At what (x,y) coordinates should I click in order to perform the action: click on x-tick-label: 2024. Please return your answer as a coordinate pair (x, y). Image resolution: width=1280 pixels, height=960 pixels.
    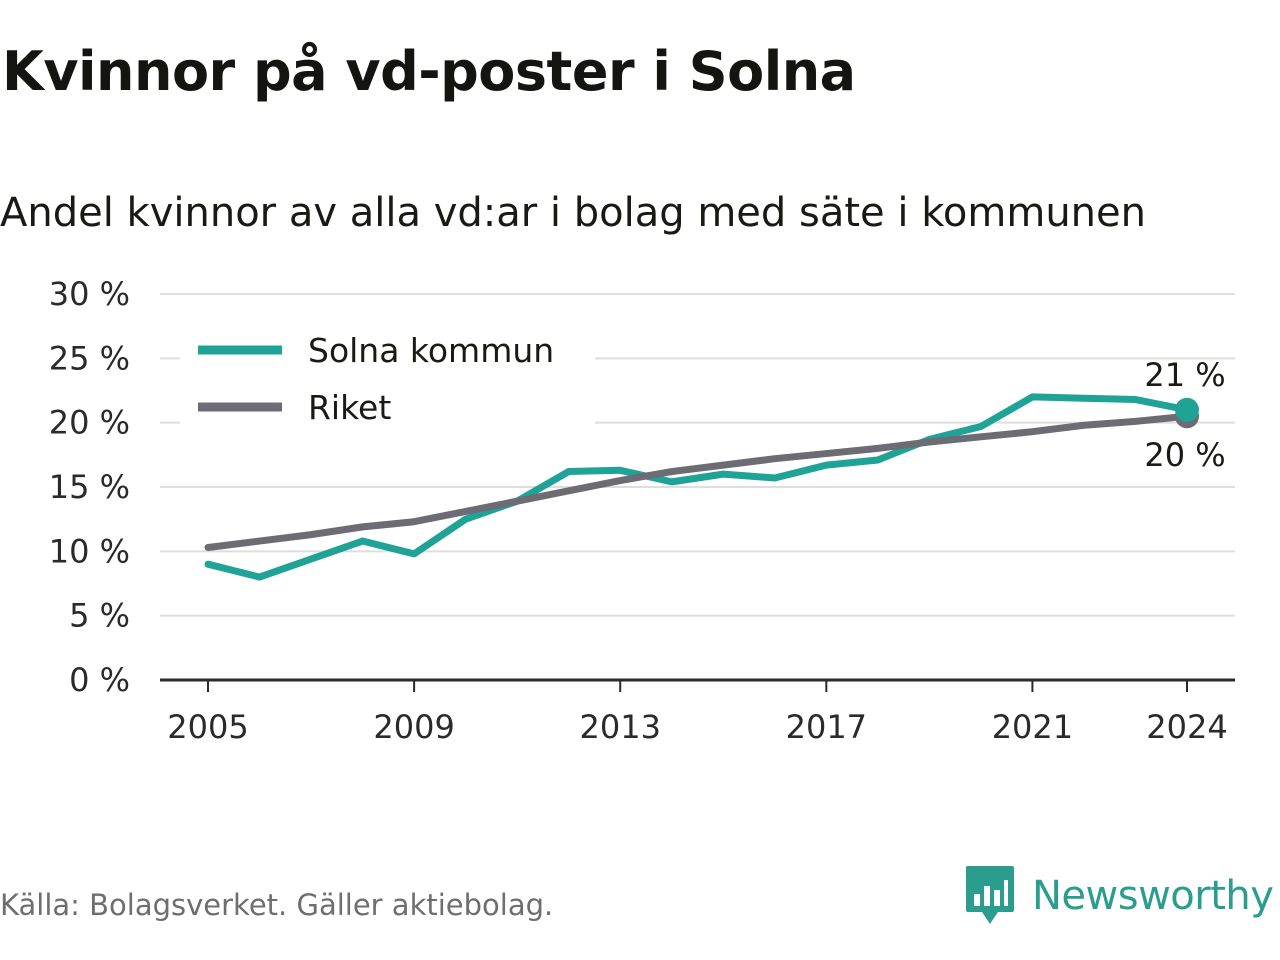
    Looking at the image, I should click on (1186, 727).